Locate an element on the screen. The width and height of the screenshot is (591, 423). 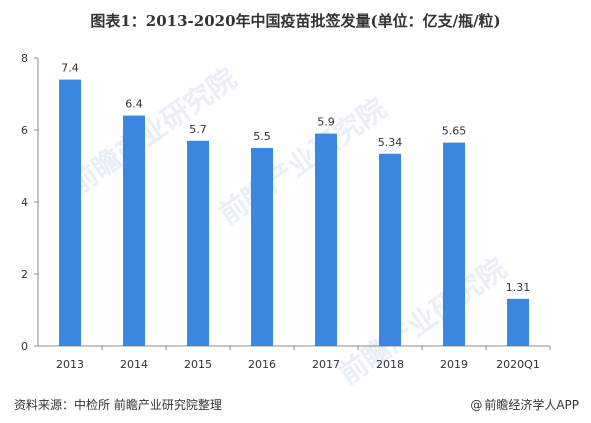
x-tick-label: 2016 is located at coordinates (262, 364).